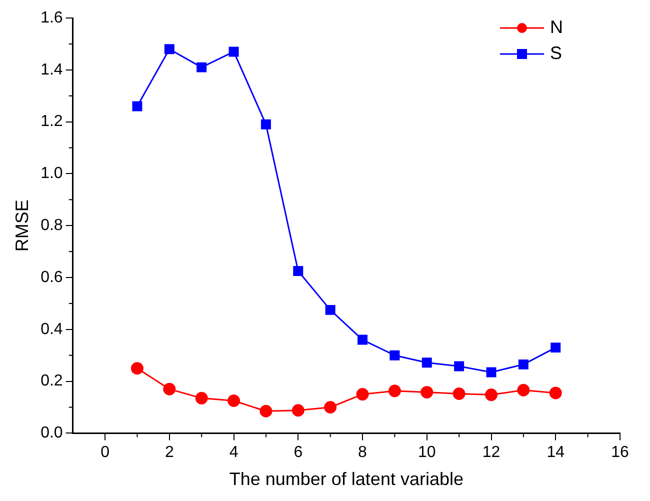 Image resolution: width=650 pixels, height=501 pixels. I want to click on y-tick-label: 1.4, so click(51, 69).